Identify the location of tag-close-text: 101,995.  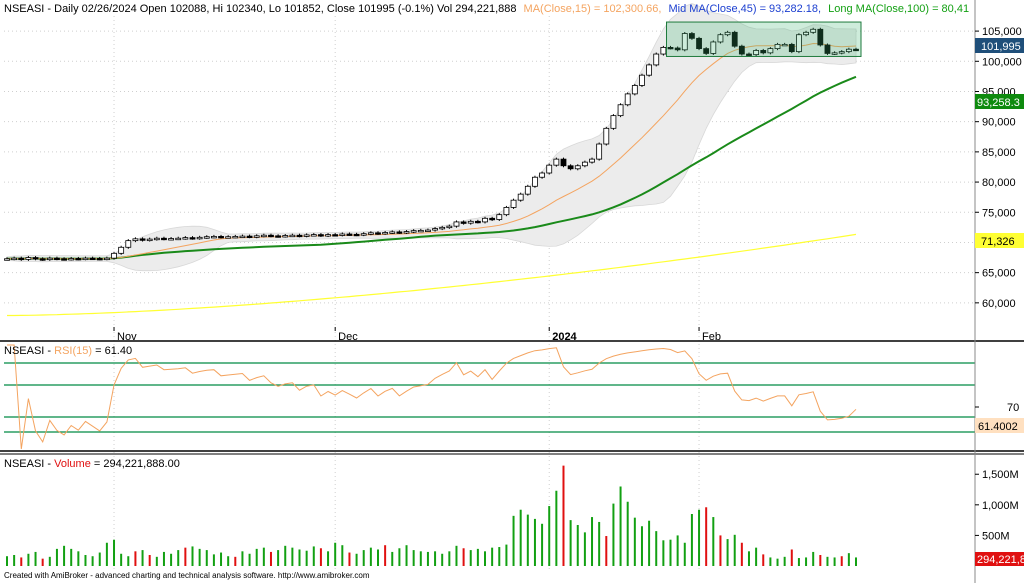
(1001, 47).